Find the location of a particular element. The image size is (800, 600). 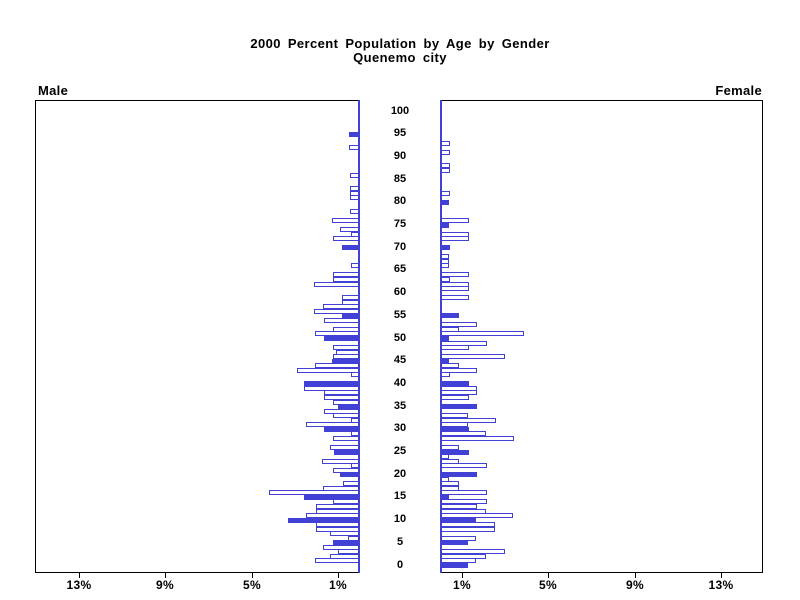

female-age-52-bar is located at coordinates (449, 329).